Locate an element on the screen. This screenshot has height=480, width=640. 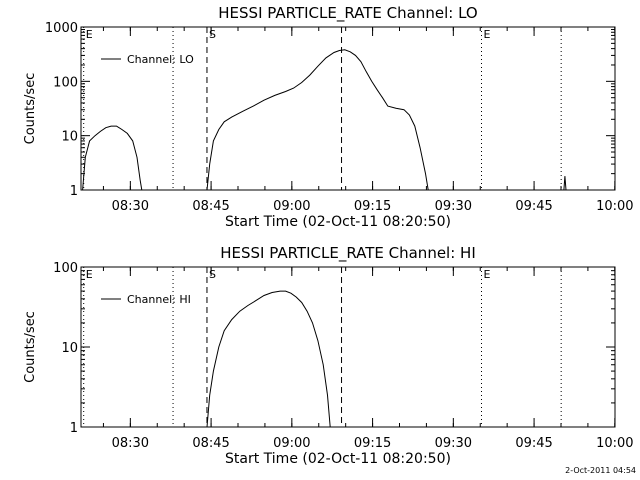
lo-x-tick-label: 10:00 is located at coordinates (614, 206).